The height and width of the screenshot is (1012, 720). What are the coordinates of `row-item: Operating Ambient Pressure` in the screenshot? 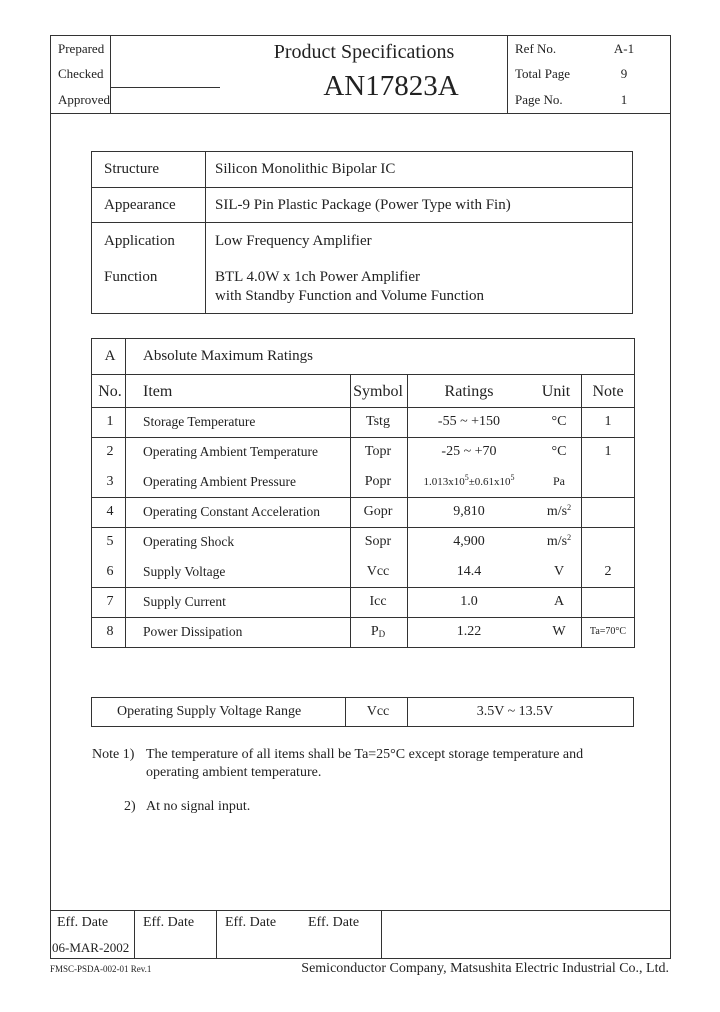 It's located at (219, 481).